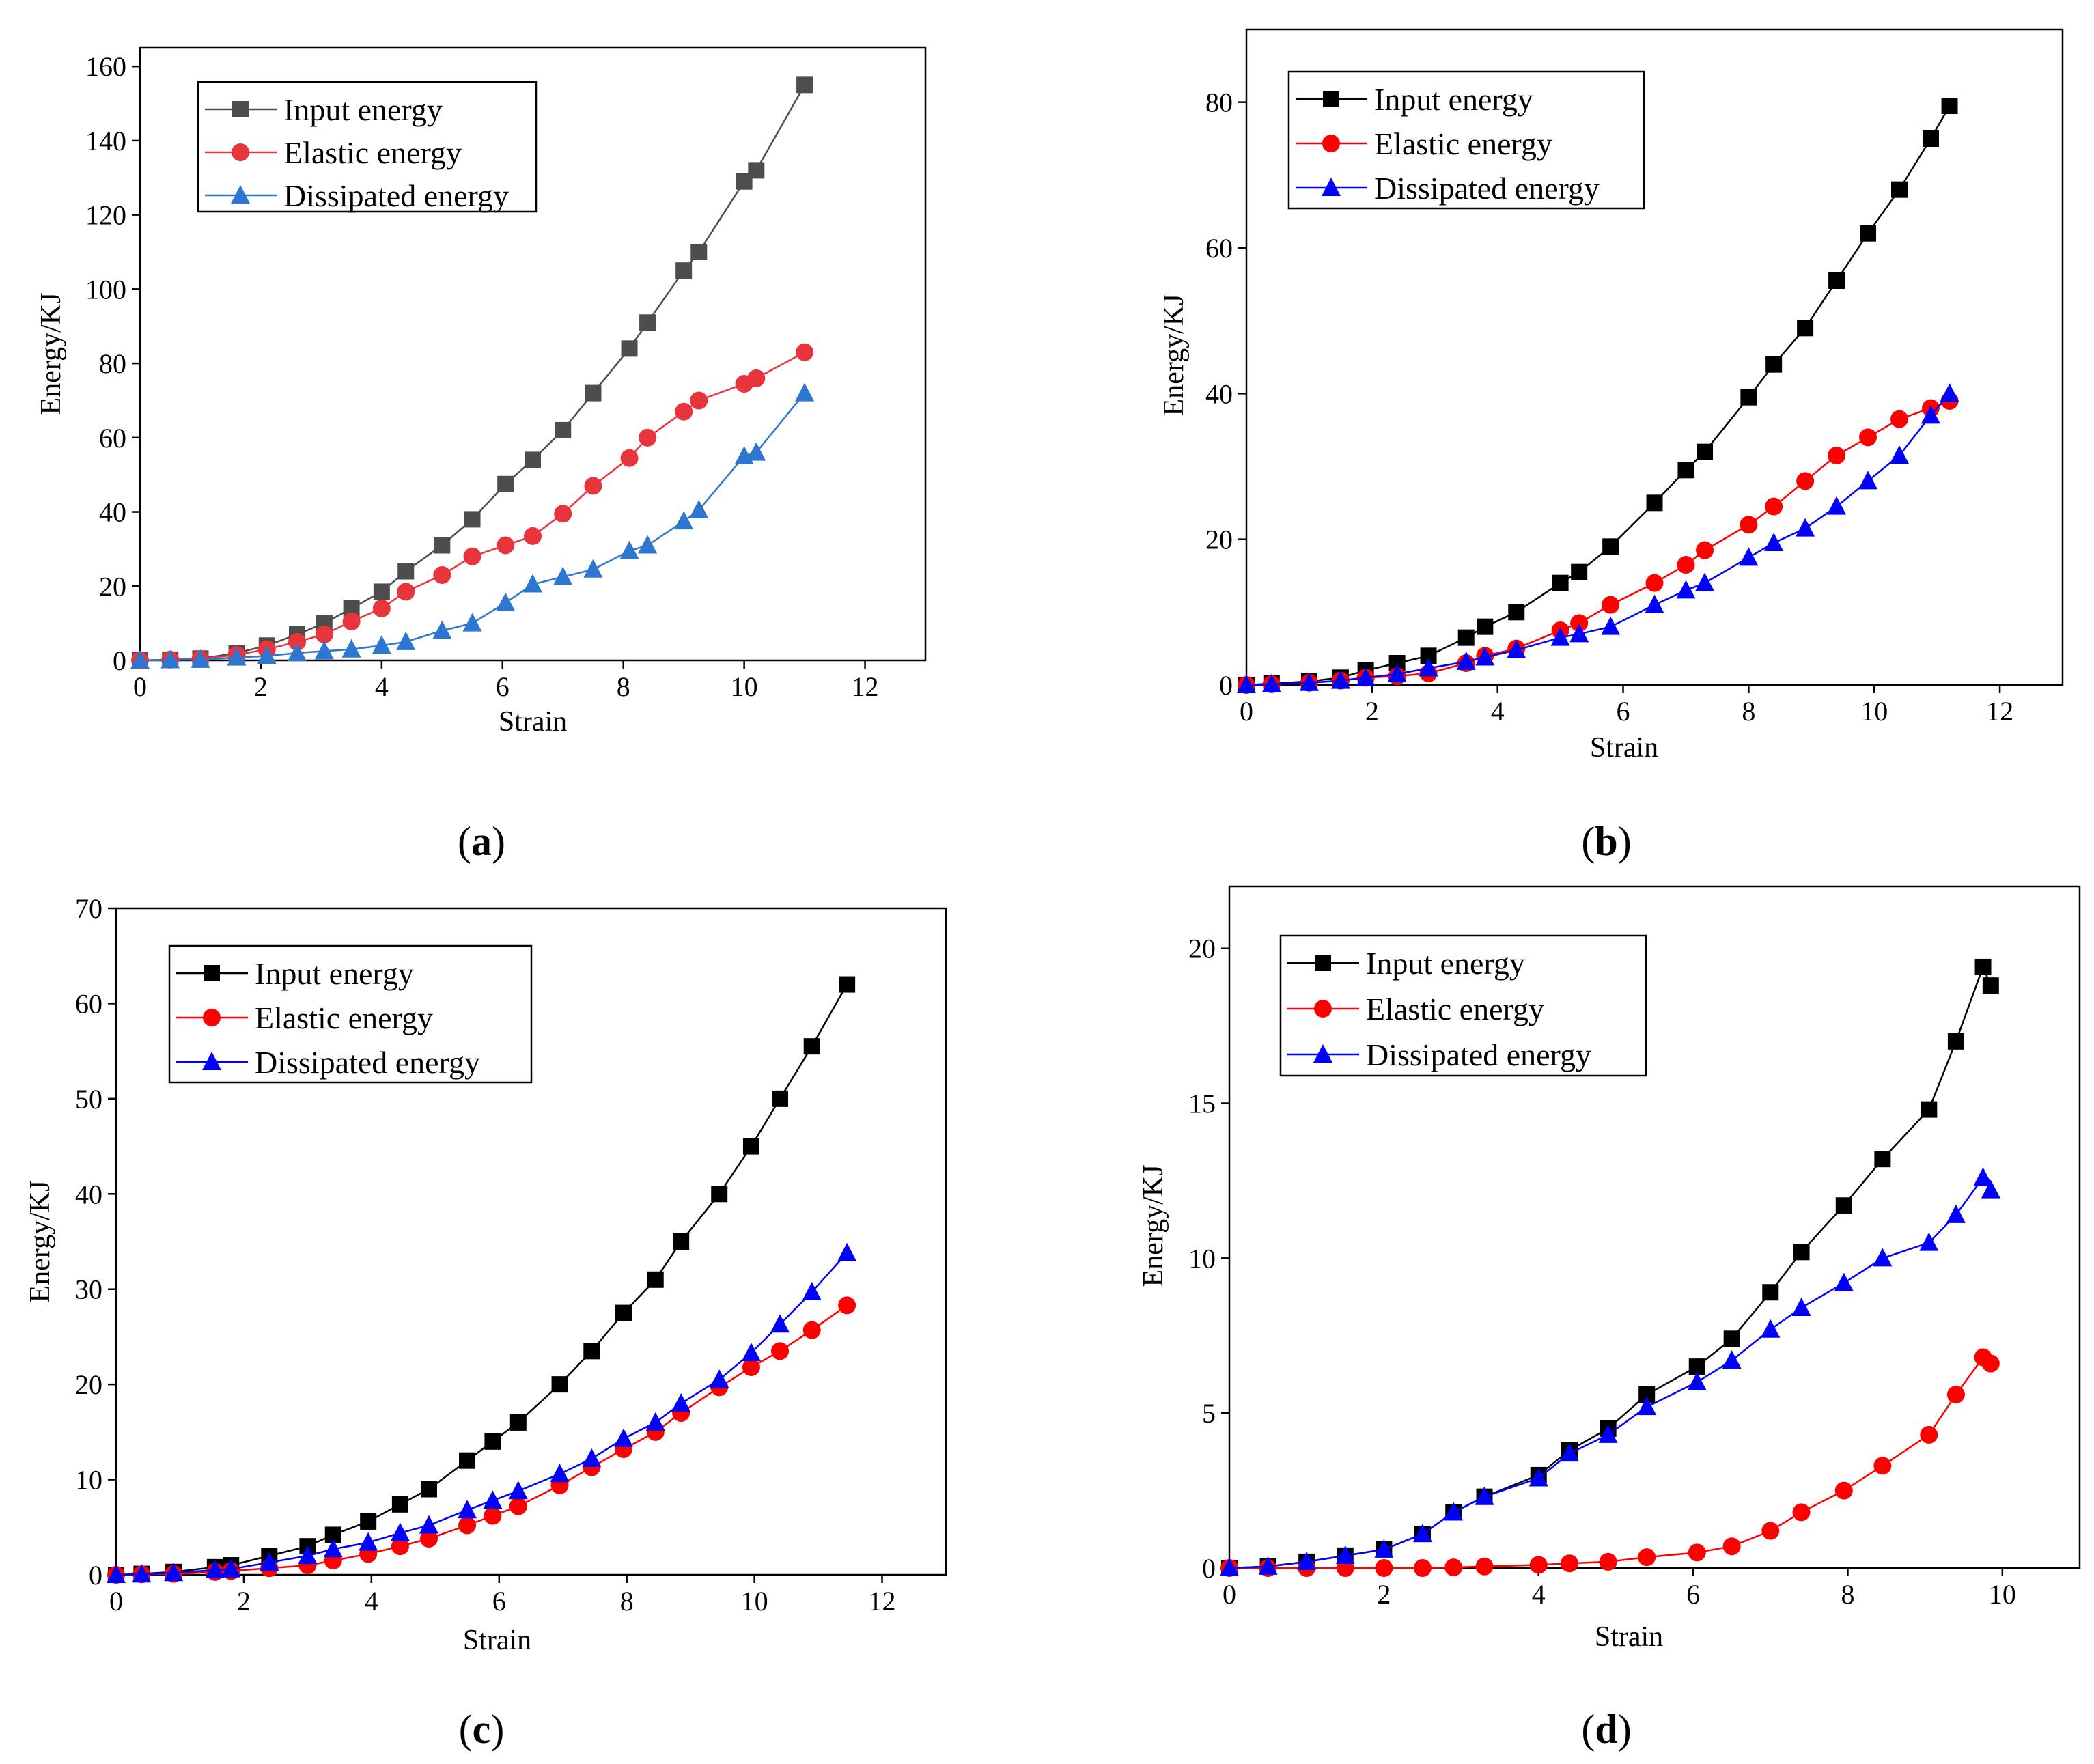  Describe the element at coordinates (1693, 1594) in the screenshot. I see `x-tick-label: 6` at that location.